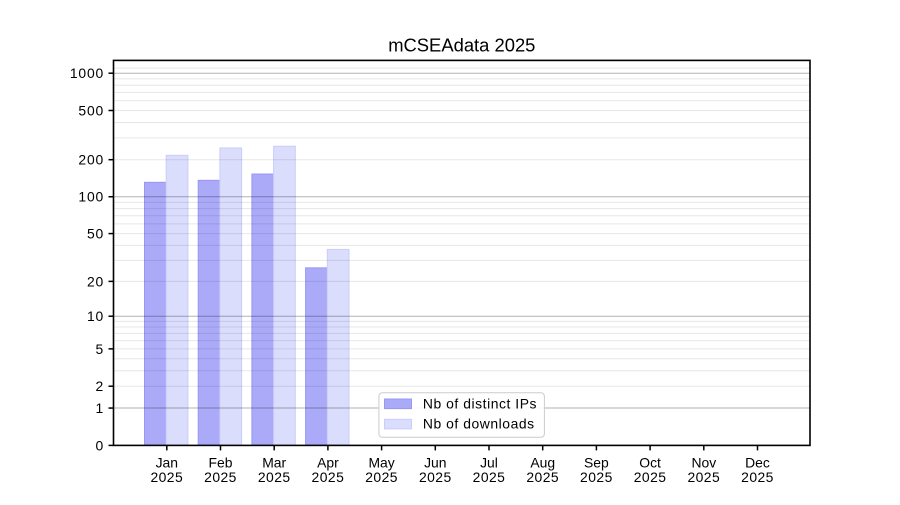 The height and width of the screenshot is (505, 900). Describe the element at coordinates (95, 281) in the screenshot. I see `svg-text: 20` at that location.